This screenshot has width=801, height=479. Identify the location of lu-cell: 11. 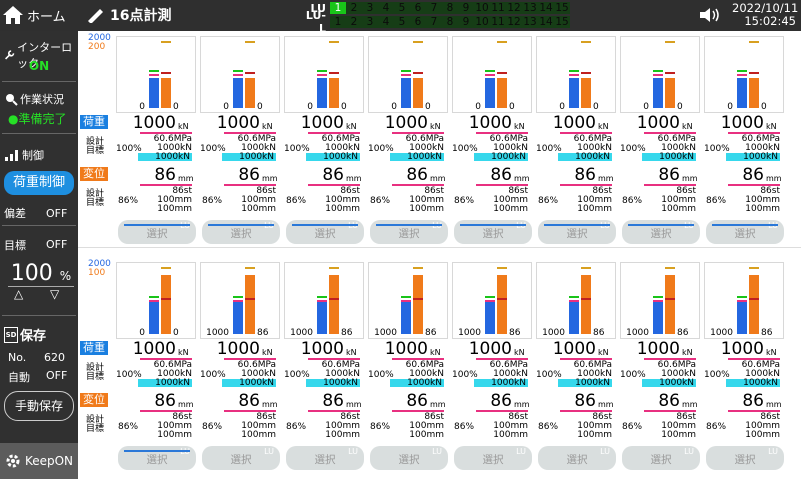
(498, 8).